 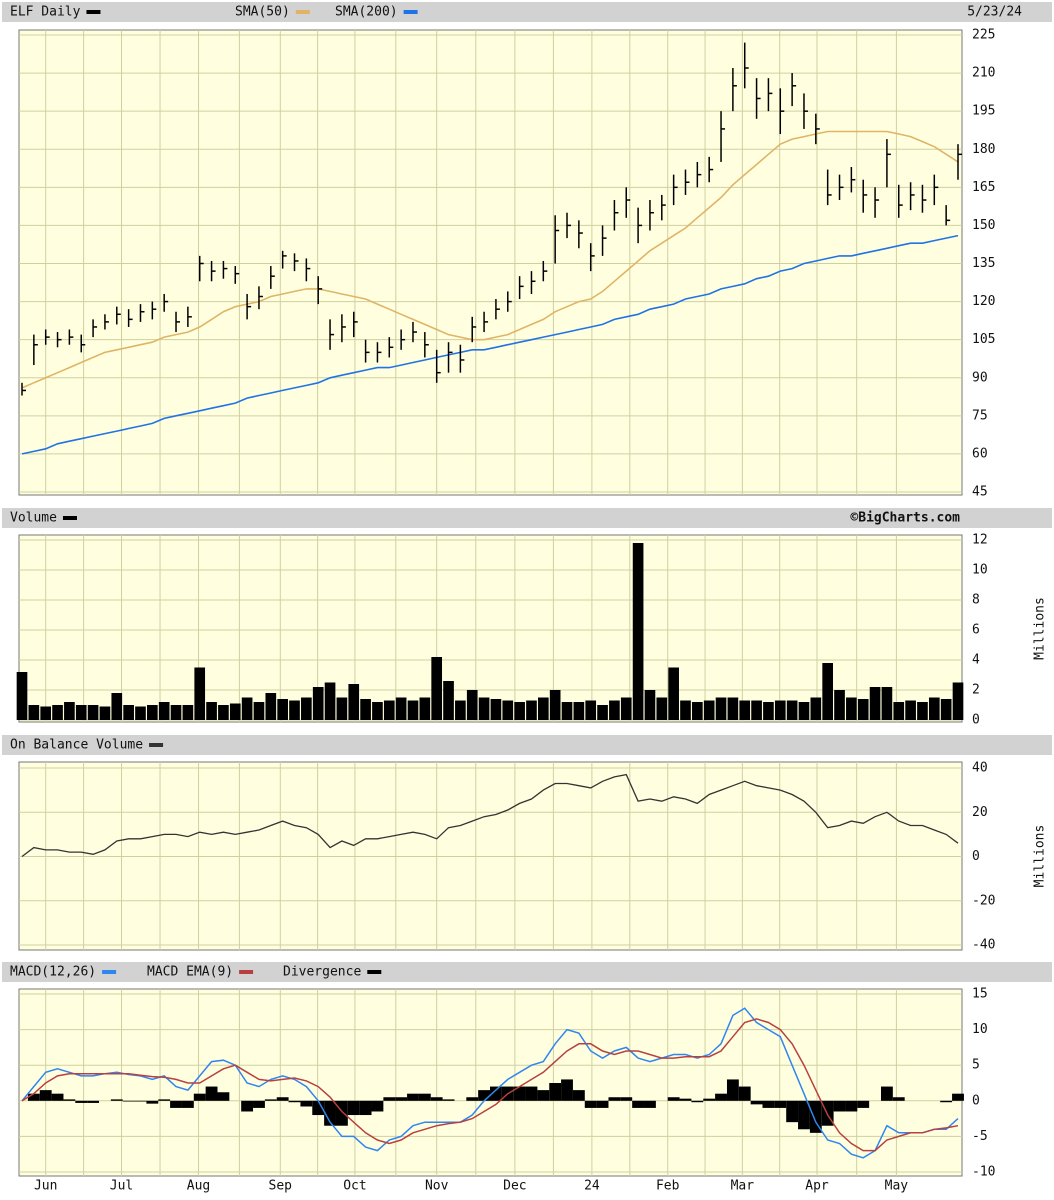 I want to click on x-tick-label: Apr, so click(x=817, y=1186).